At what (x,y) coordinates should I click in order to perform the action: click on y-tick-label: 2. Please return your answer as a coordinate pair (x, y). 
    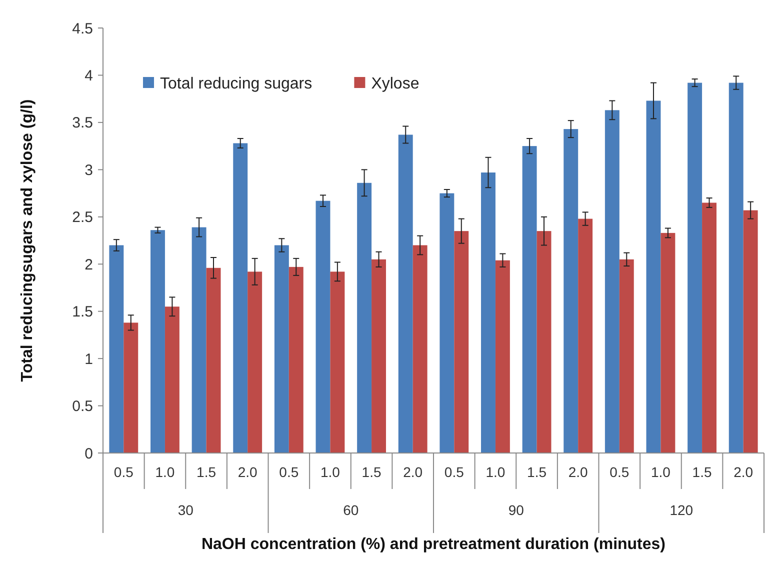
    Looking at the image, I should click on (88, 265).